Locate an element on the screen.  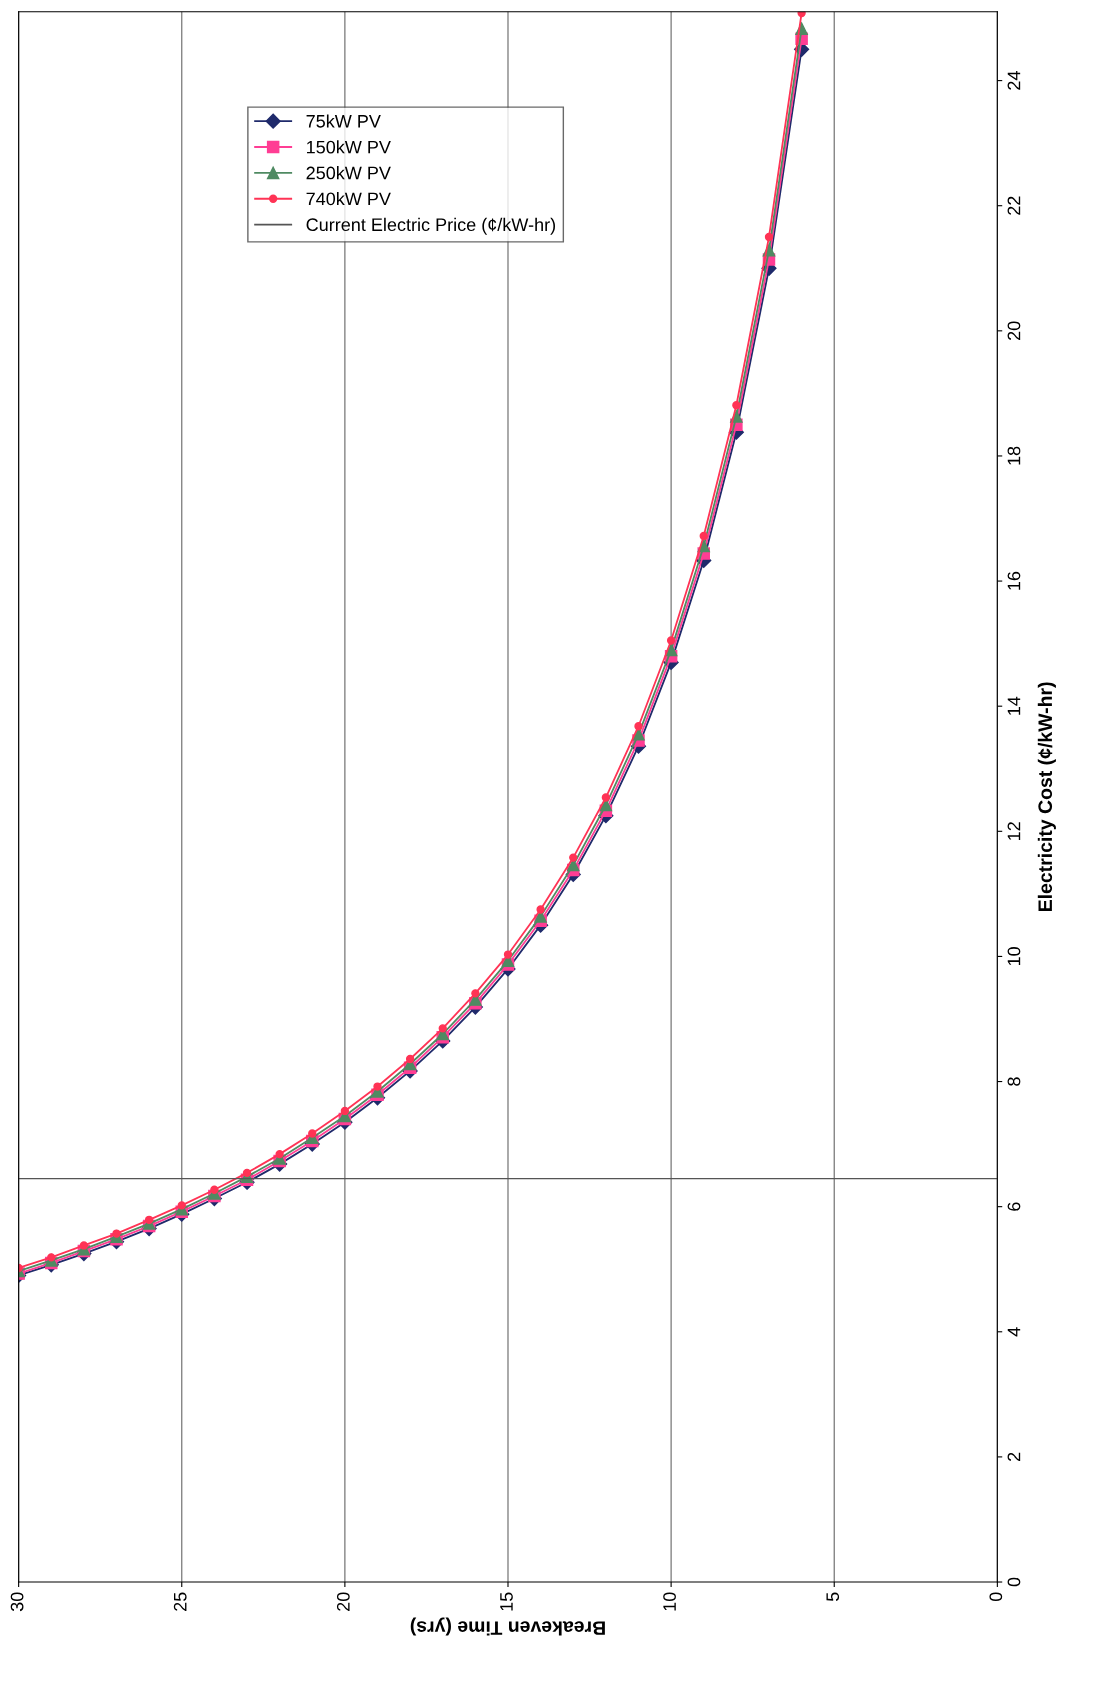
y-tick-label: 10 is located at coordinates (1014, 956).